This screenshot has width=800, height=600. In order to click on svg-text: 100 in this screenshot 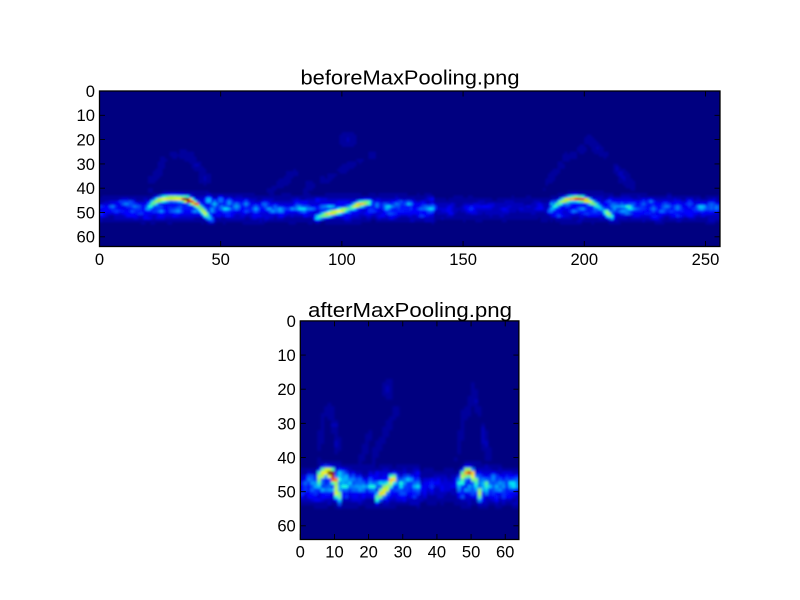, I will do `click(342, 259)`.